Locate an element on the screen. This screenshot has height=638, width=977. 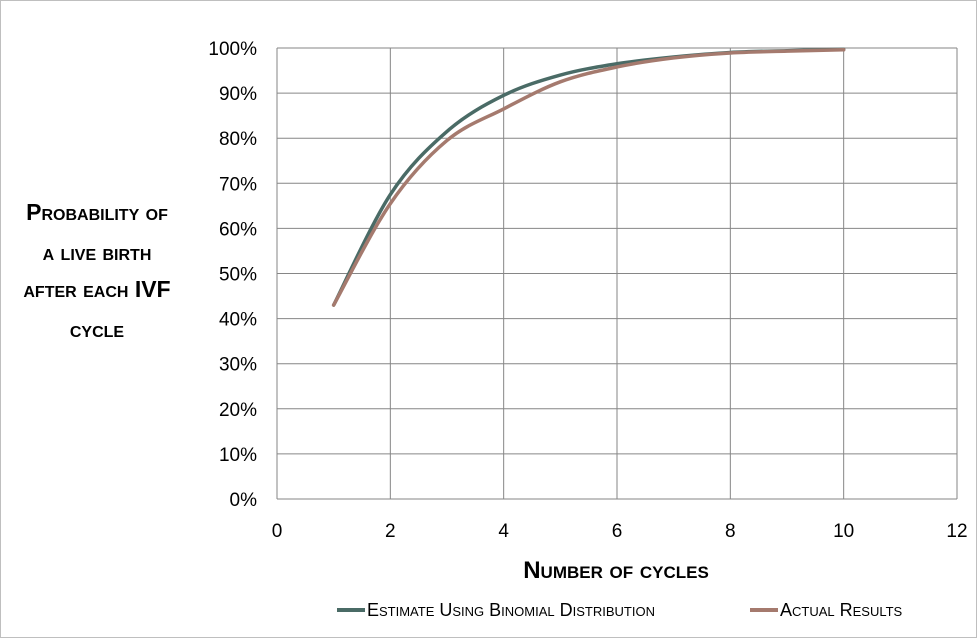
y-tick-label: 10% is located at coordinates (238, 455).